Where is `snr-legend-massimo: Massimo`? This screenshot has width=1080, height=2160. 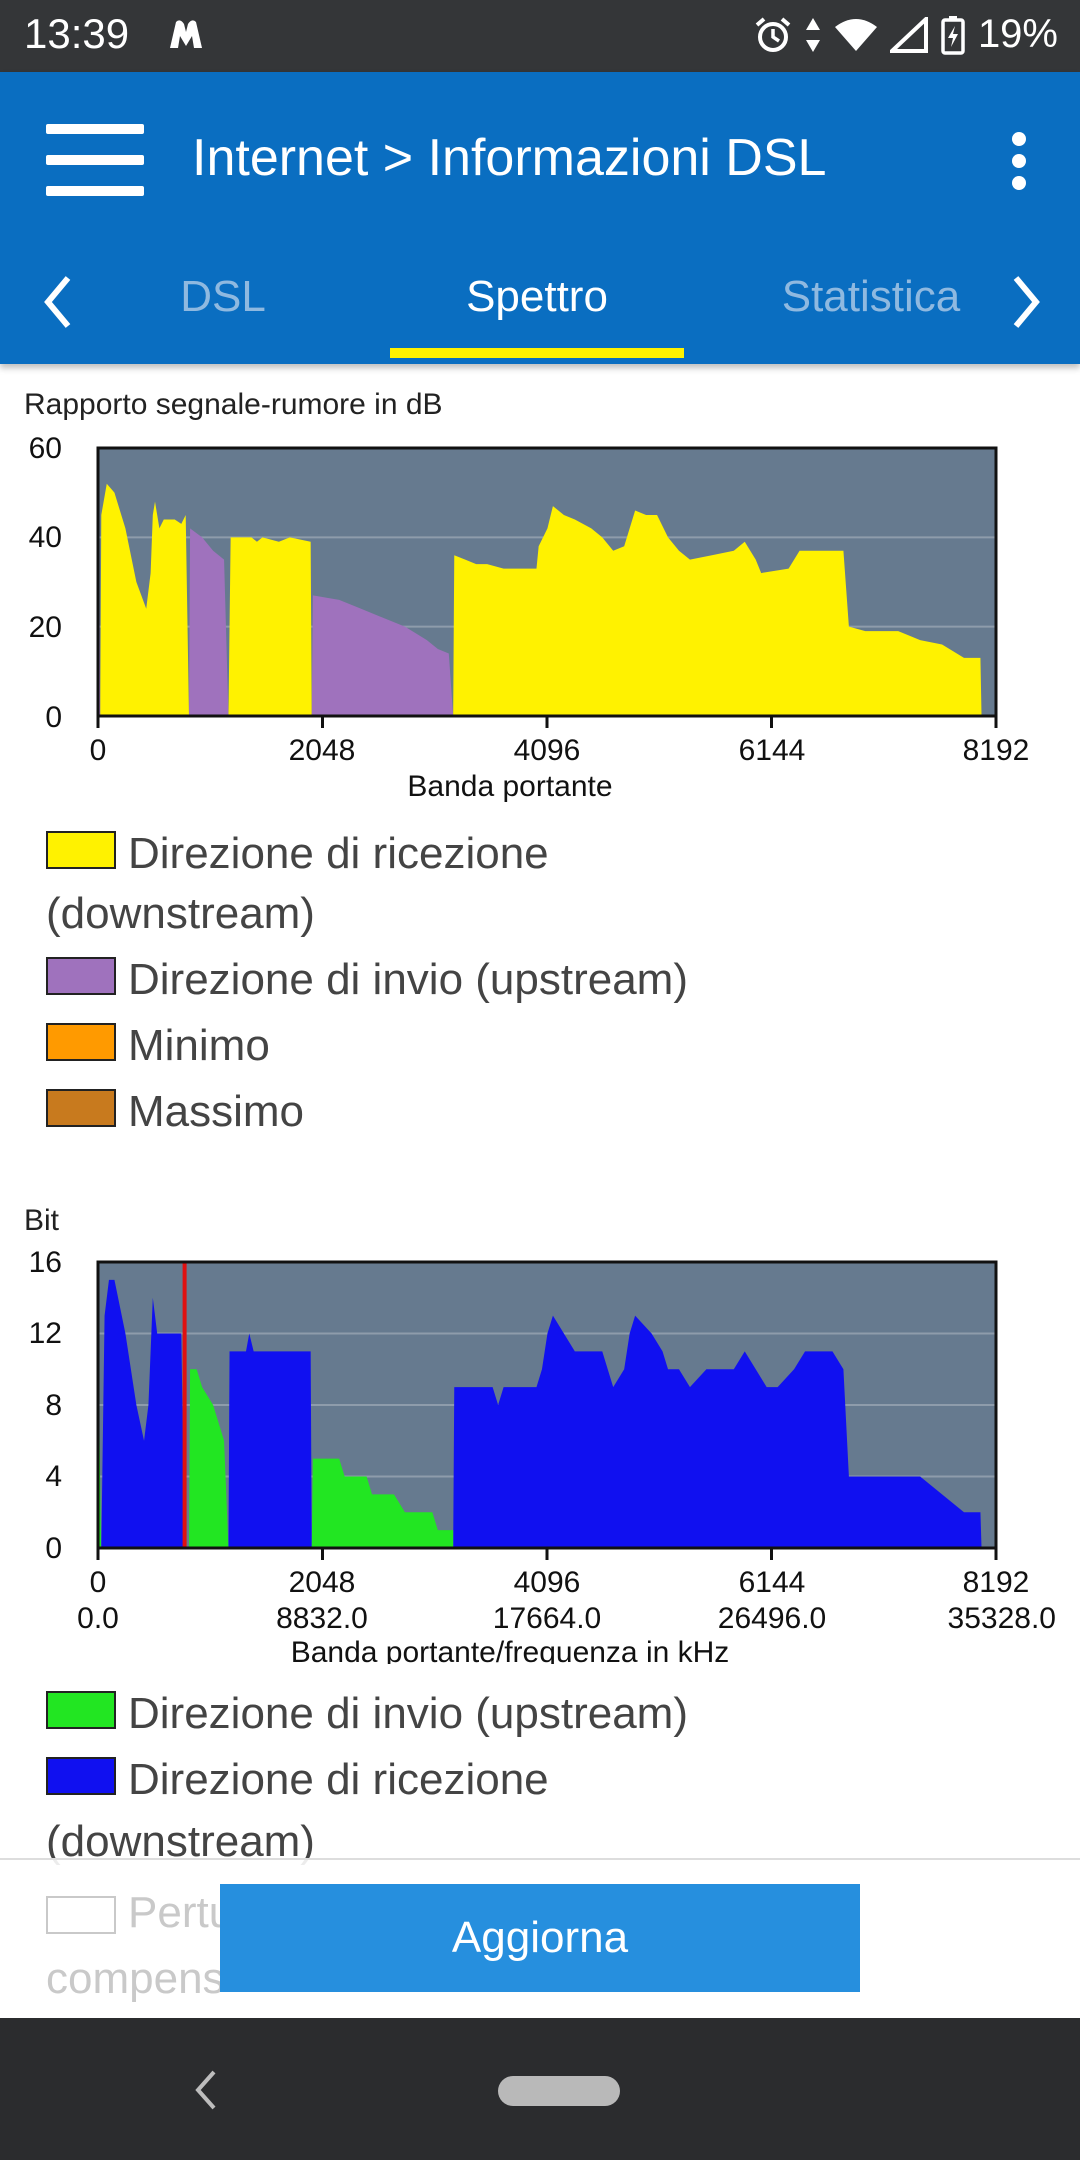 snr-legend-massimo: Massimo is located at coordinates (175, 1112).